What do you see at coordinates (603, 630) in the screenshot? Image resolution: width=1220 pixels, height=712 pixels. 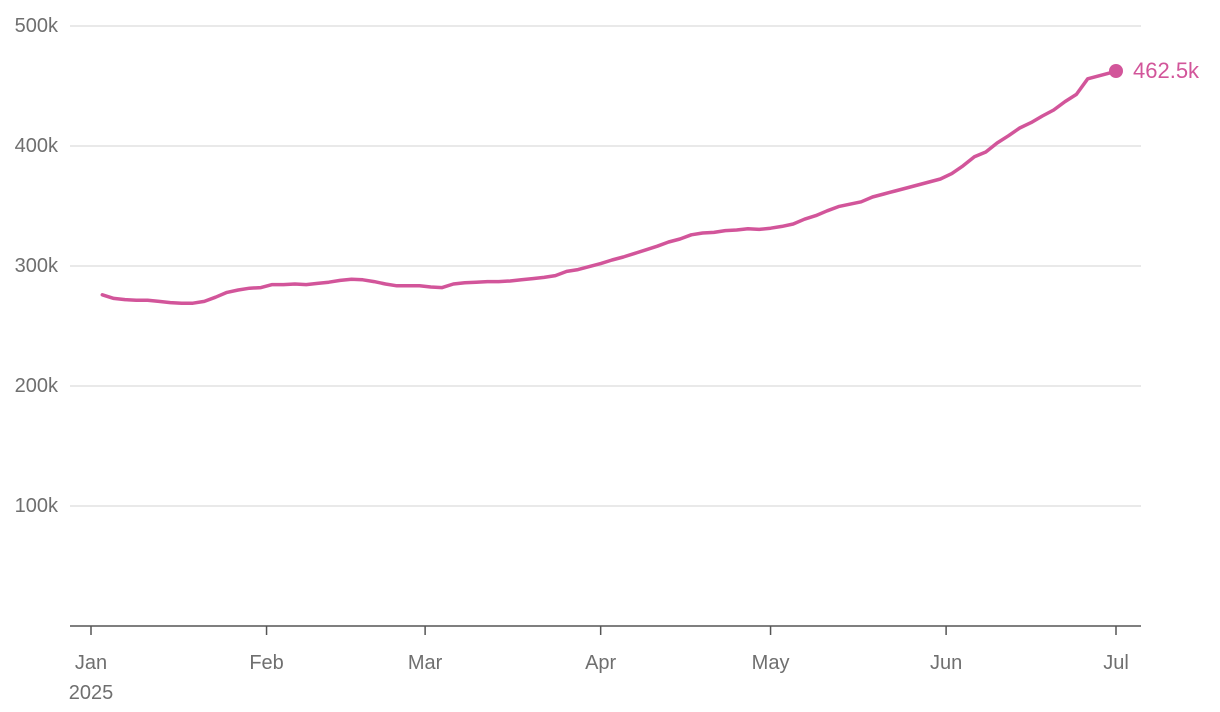 I see `x-axis-ticks` at bounding box center [603, 630].